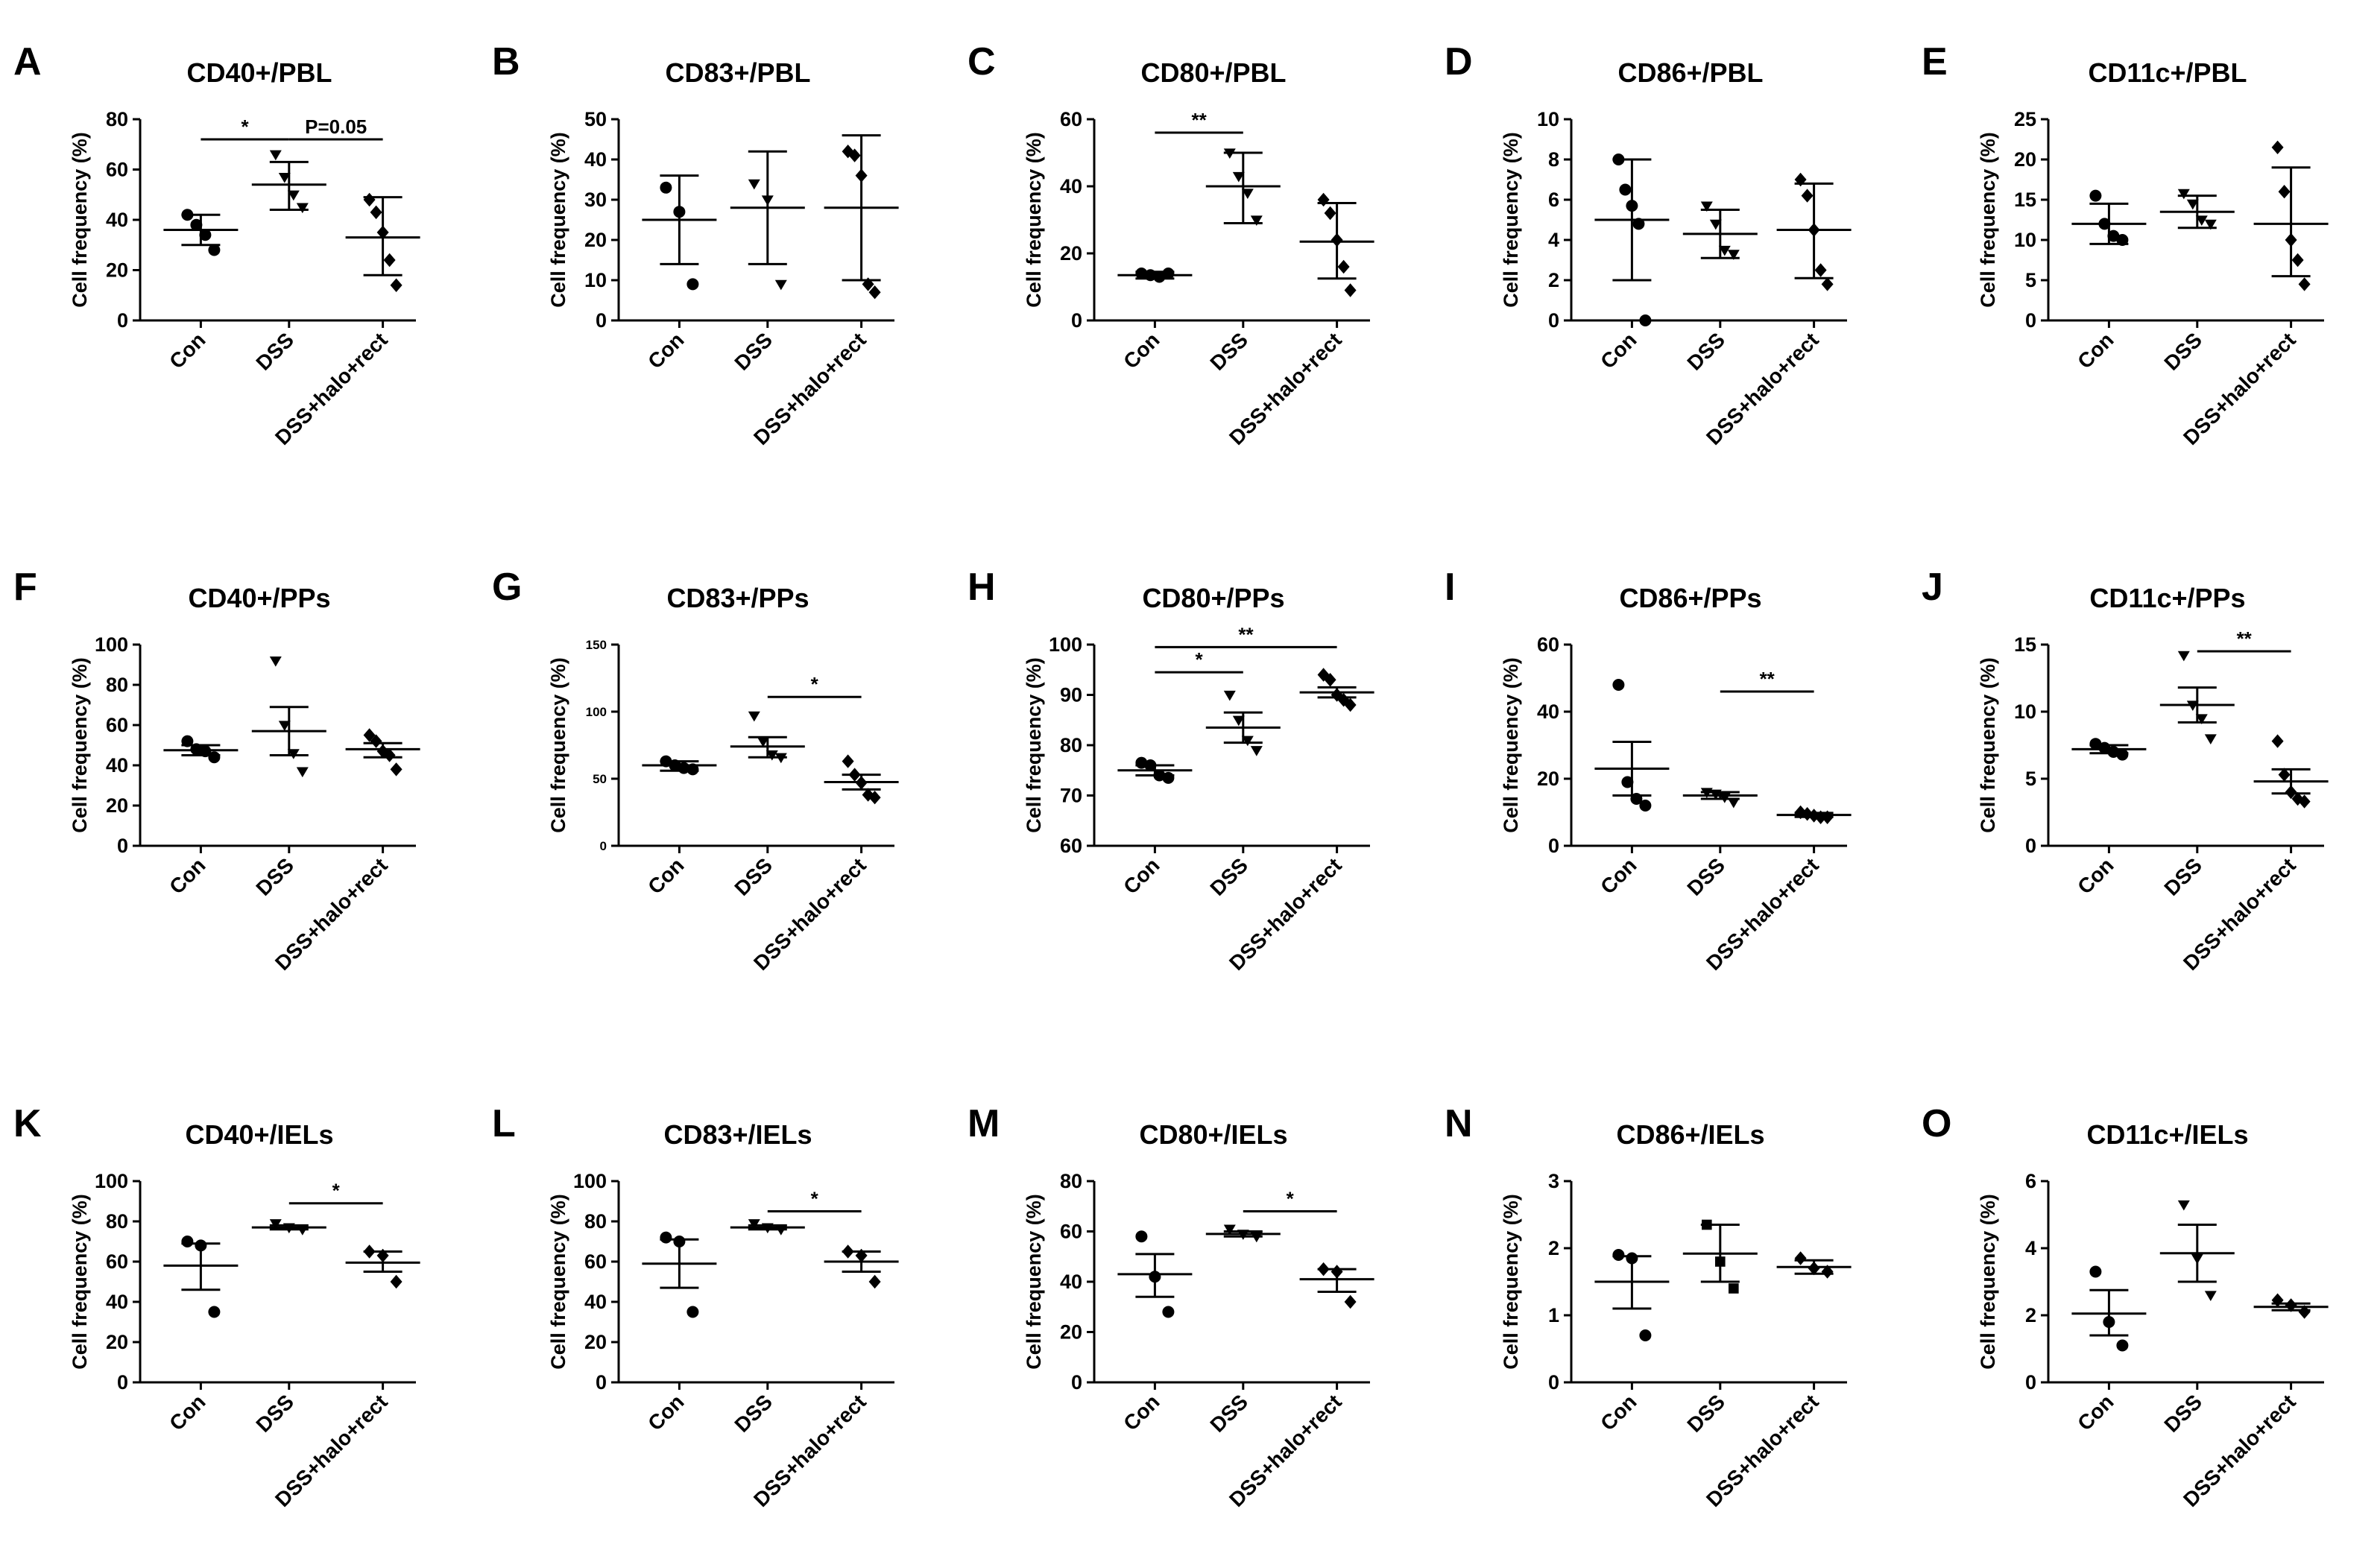 The width and height of the screenshot is (2380, 1550). What do you see at coordinates (336, 127) in the screenshot?
I see `significance-label: P=0.05` at bounding box center [336, 127].